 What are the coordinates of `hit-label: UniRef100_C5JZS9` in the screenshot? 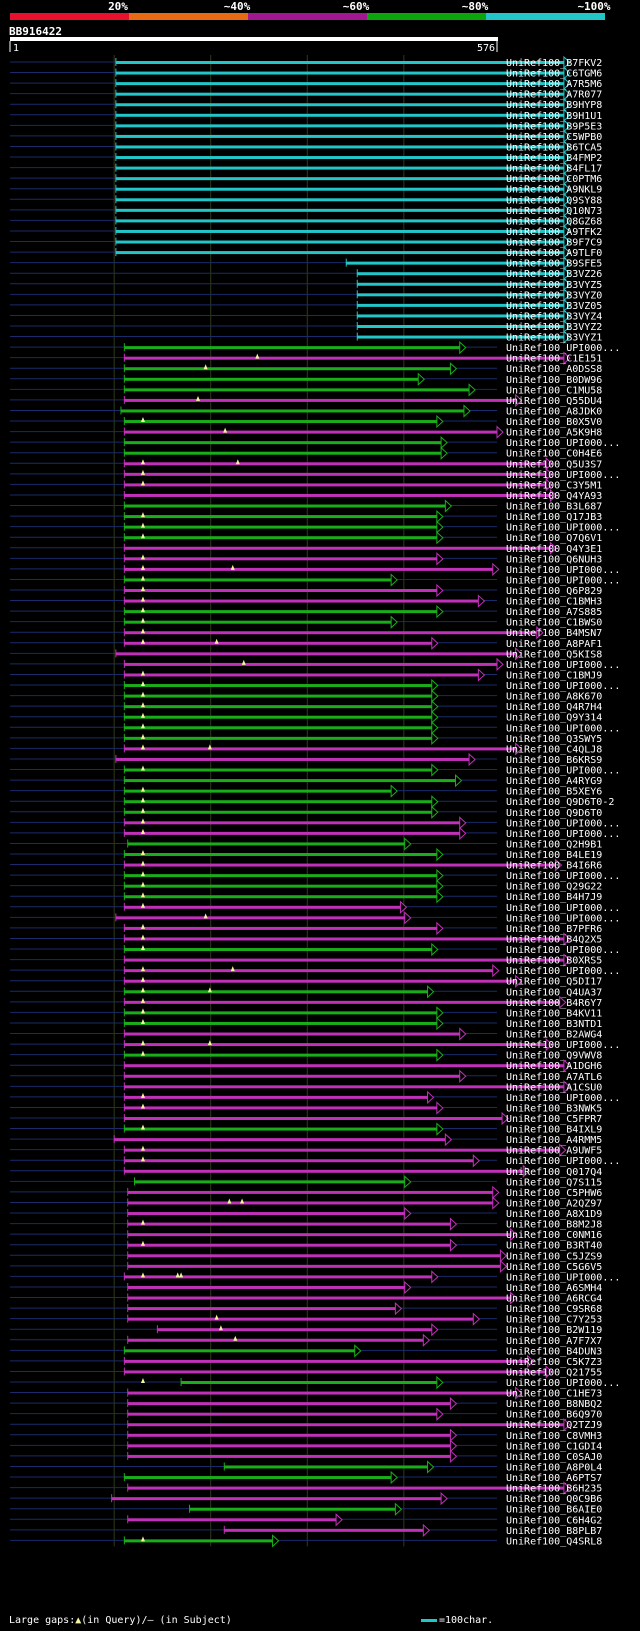 It's located at (554, 1256).